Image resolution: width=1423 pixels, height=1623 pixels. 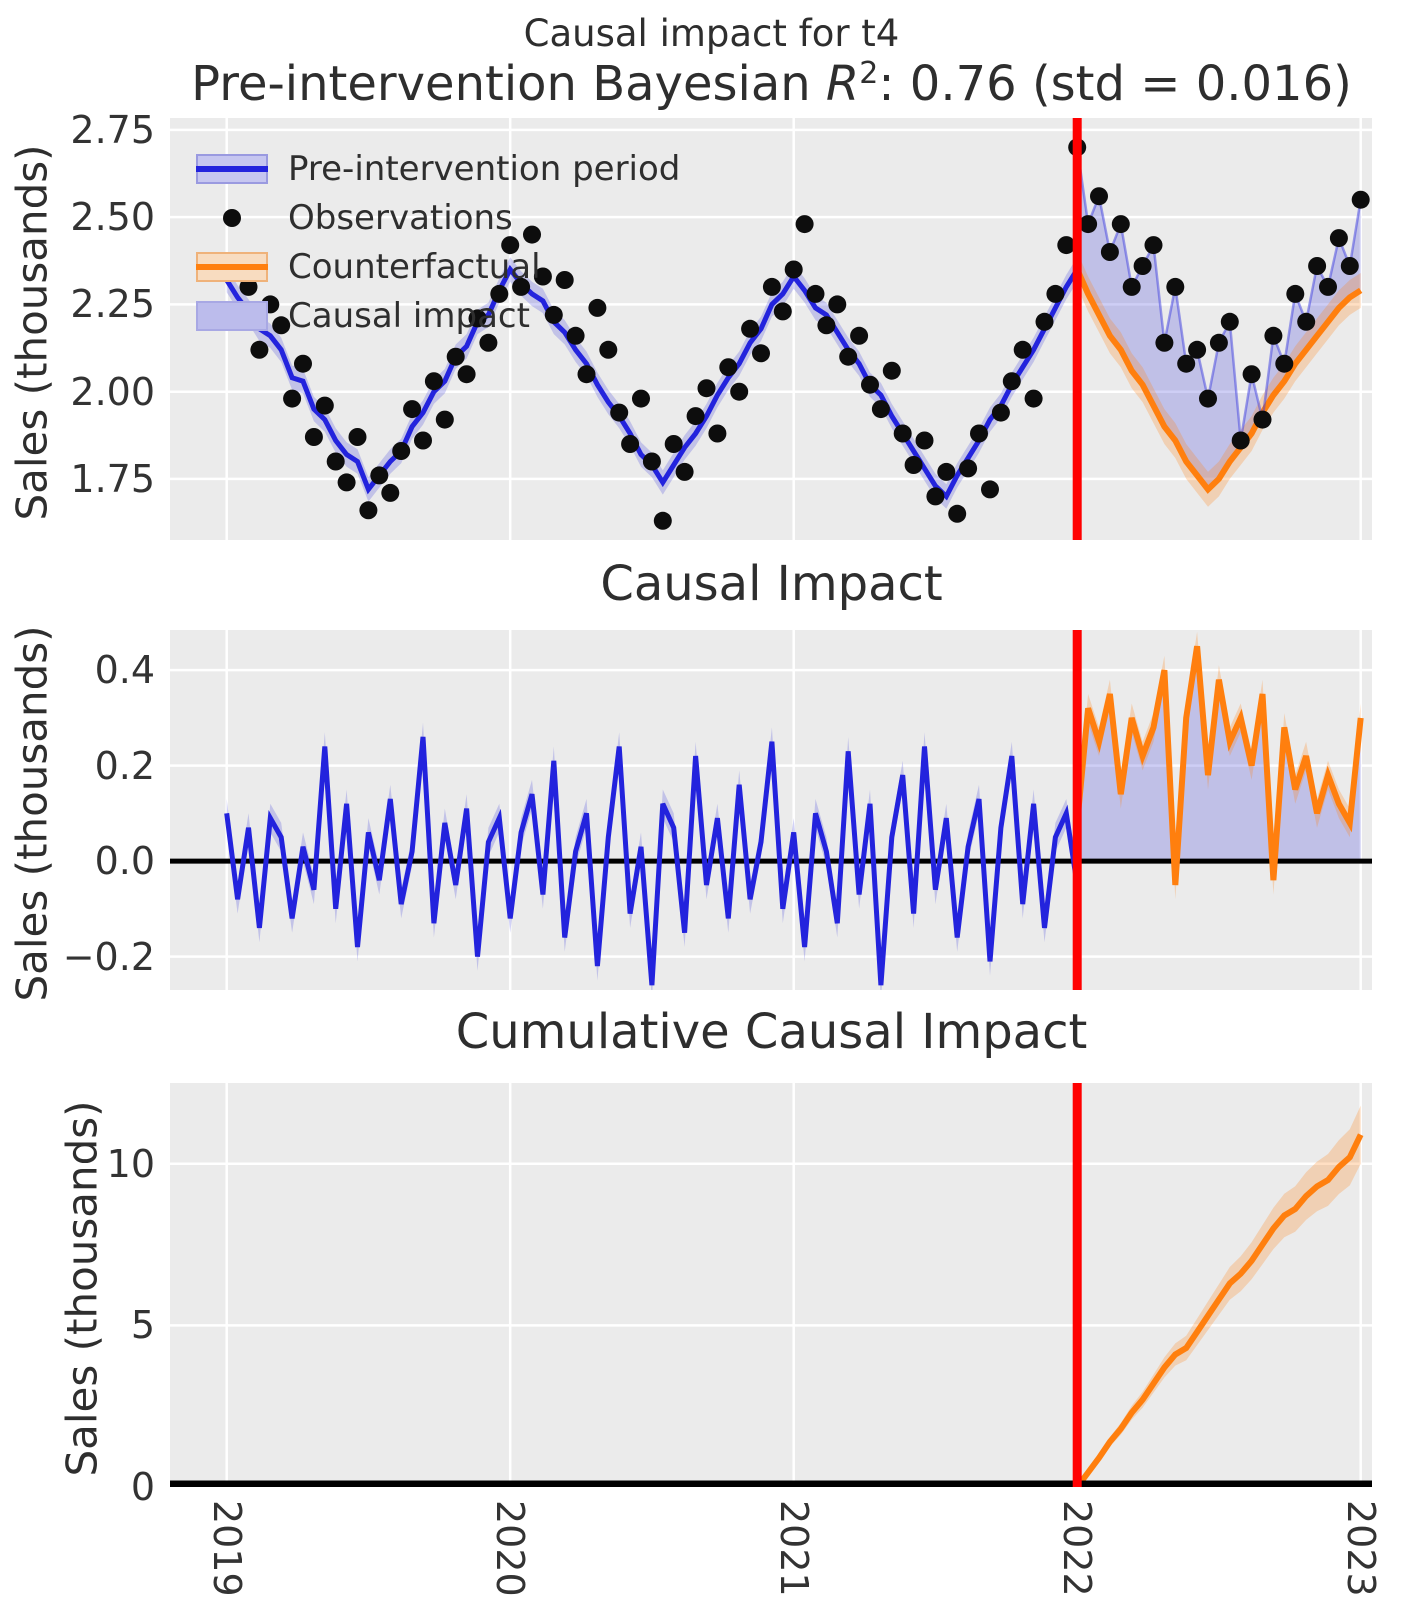 I want to click on legend-item-observations: Observations, so click(x=354, y=217).